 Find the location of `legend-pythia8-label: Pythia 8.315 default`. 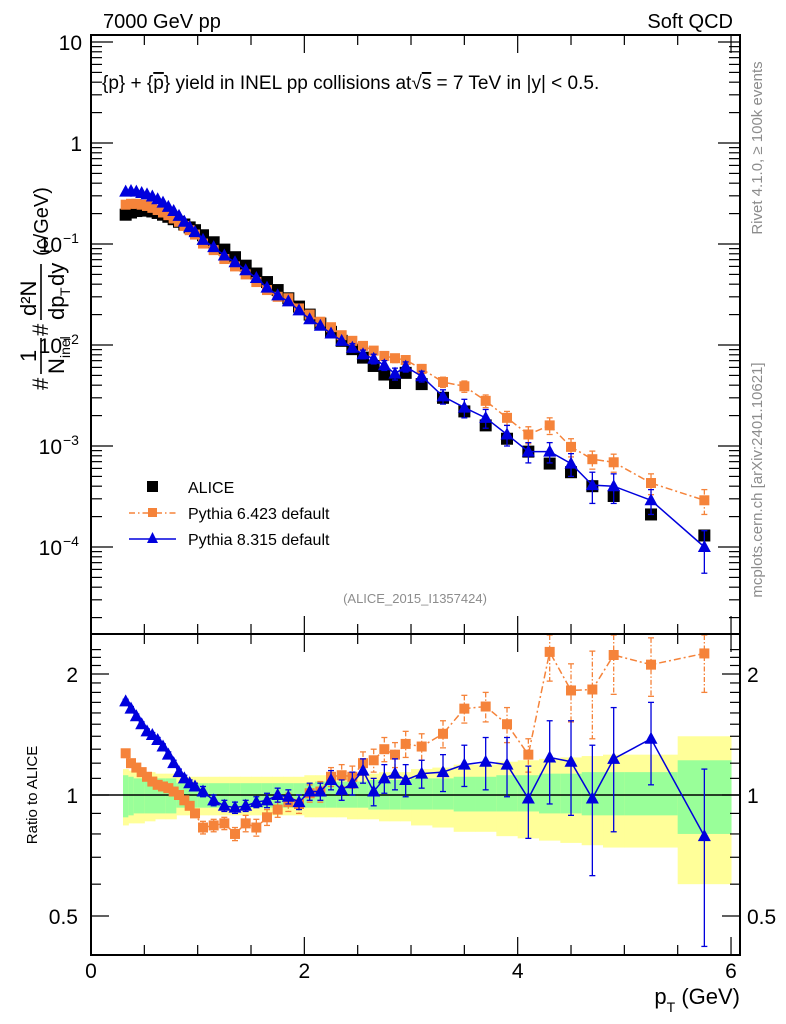

legend-pythia8-label: Pythia 8.315 default is located at coordinates (259, 540).